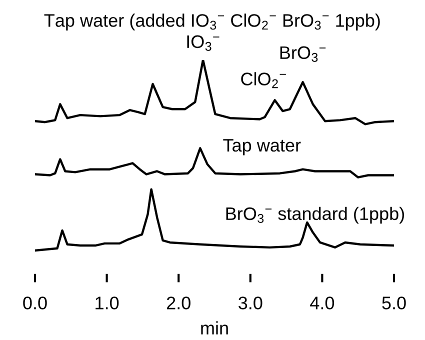  Describe the element at coordinates (214, 327) in the screenshot. I see `x-axis-title: min` at that location.